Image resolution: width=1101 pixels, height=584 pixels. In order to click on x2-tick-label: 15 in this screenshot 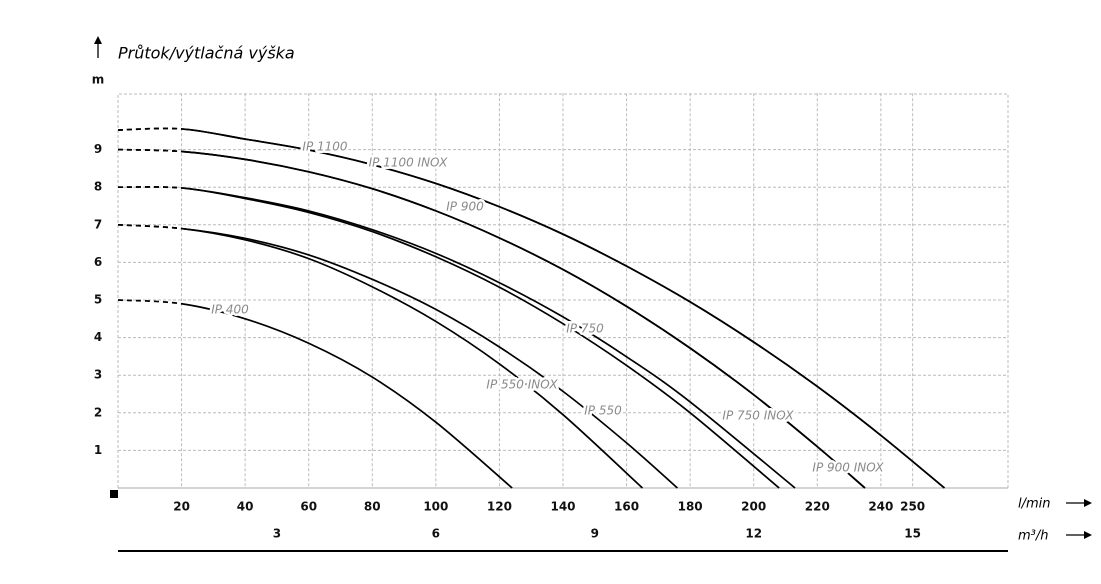, I will do `click(912, 534)`.